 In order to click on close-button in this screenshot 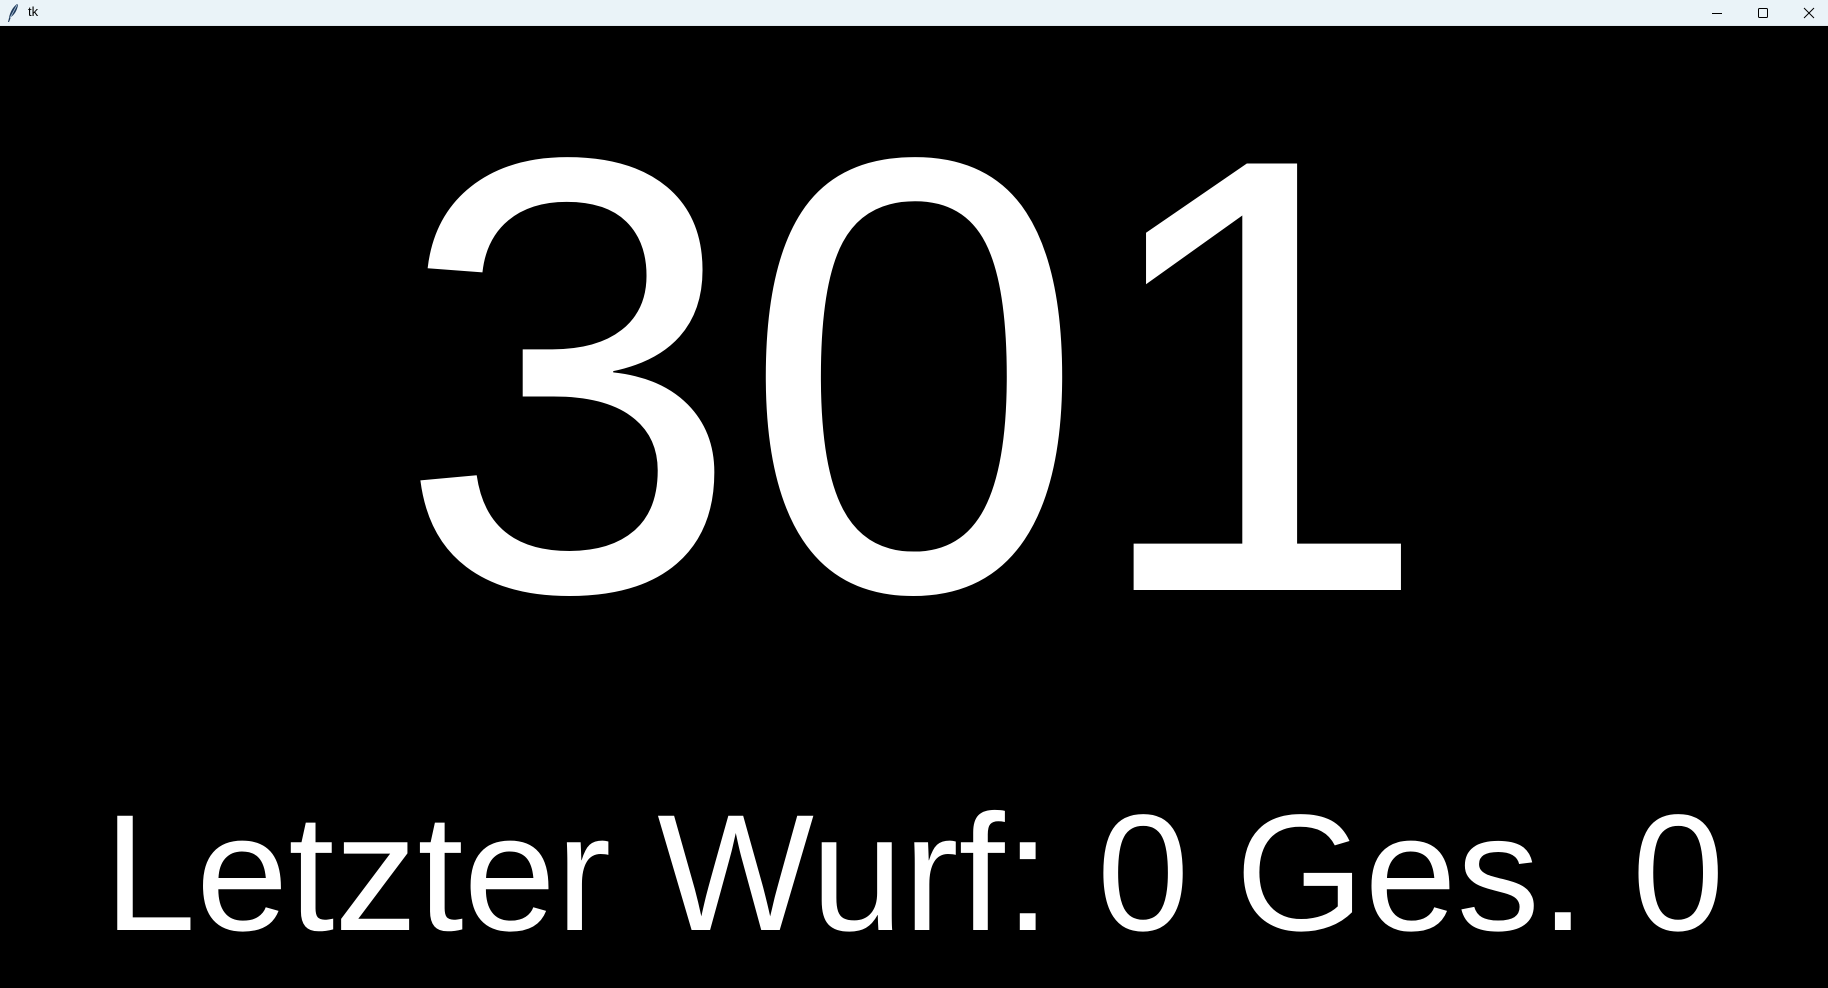, I will do `click(1807, 13)`.